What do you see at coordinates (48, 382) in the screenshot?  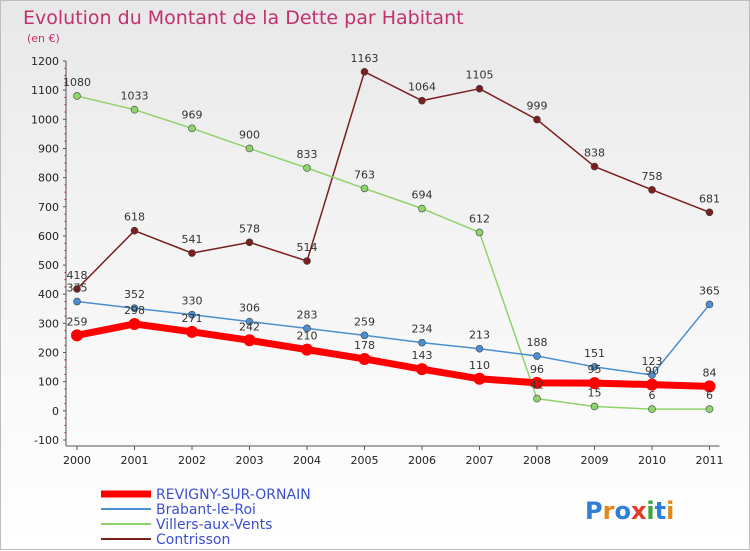 I see `y-tick-label: 100` at bounding box center [48, 382].